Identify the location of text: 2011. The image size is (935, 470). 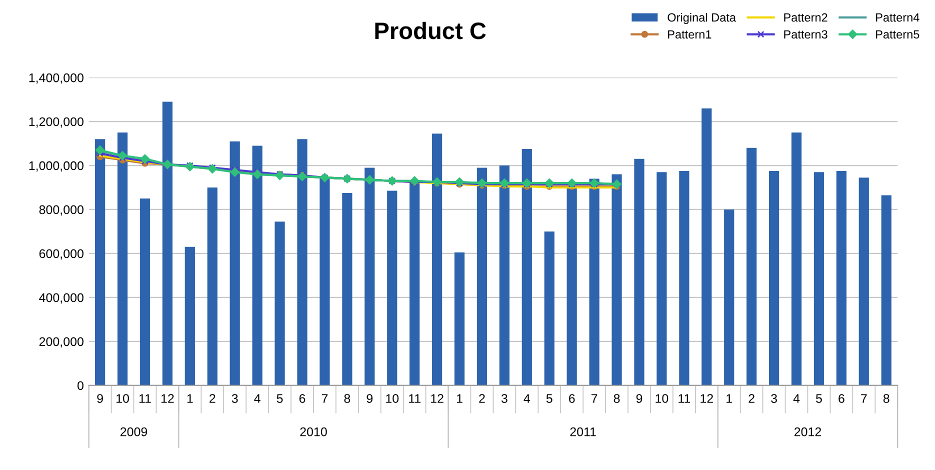
(583, 431).